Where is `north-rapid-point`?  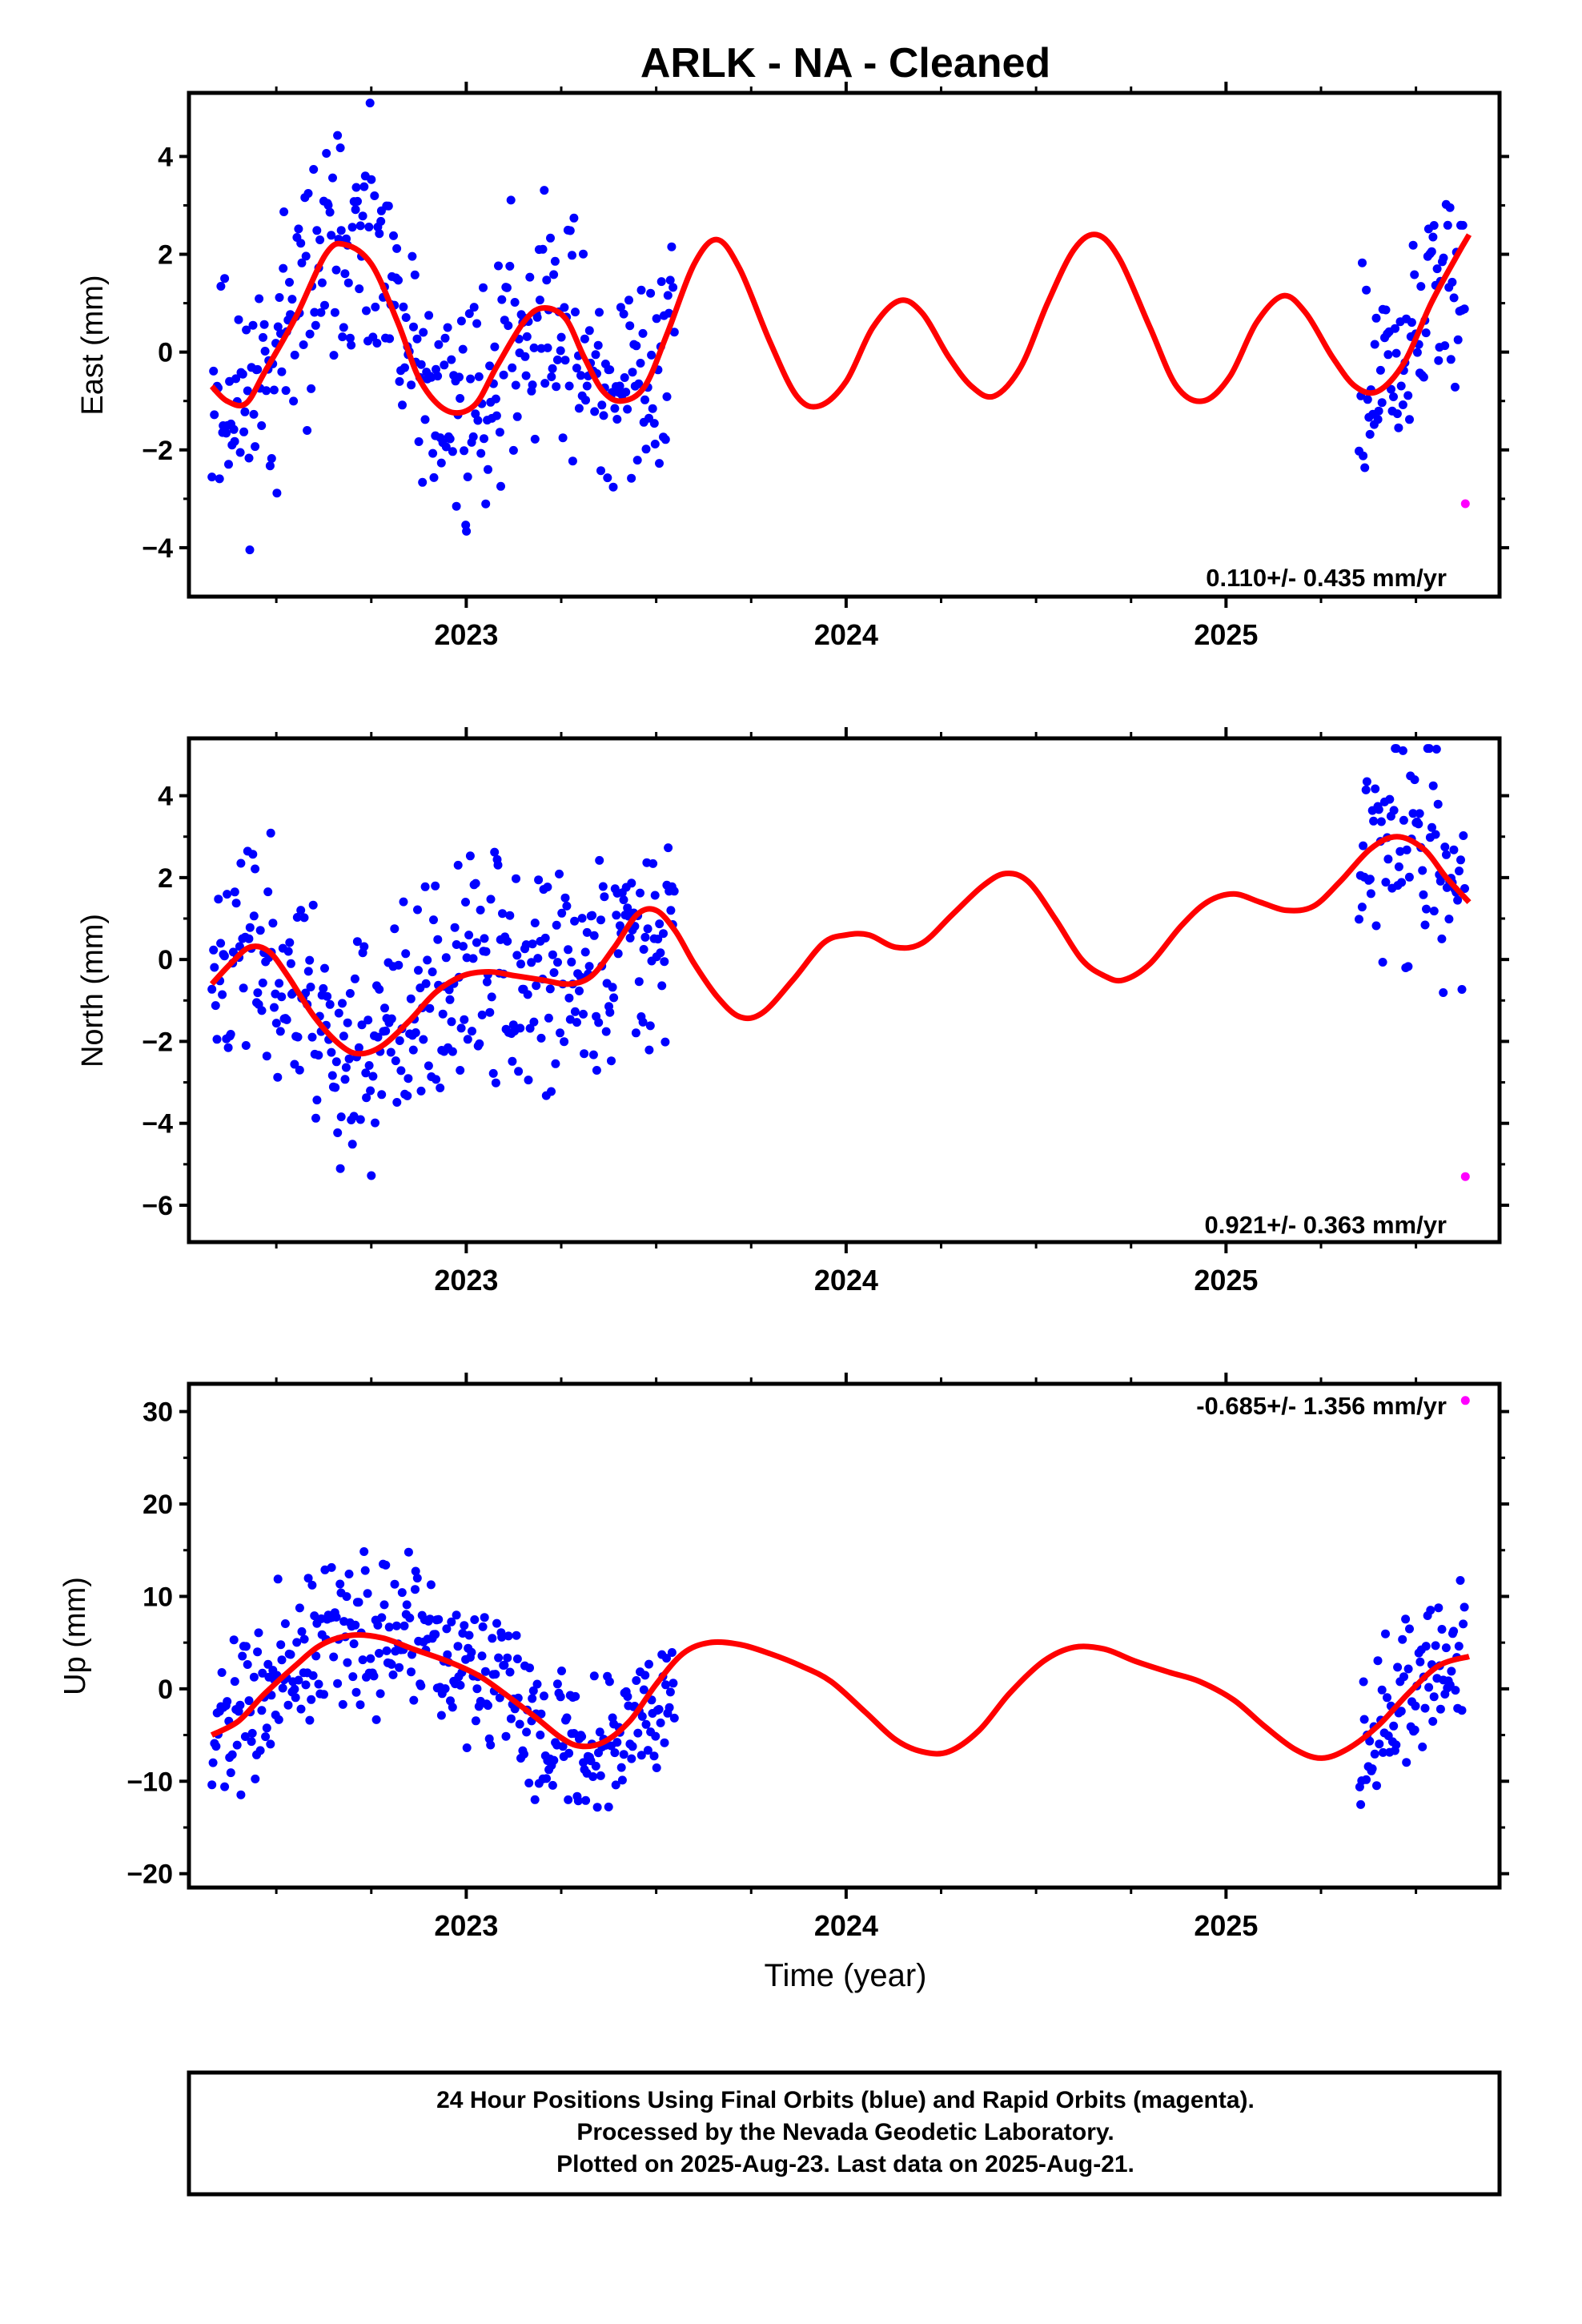 north-rapid-point is located at coordinates (1465, 1176).